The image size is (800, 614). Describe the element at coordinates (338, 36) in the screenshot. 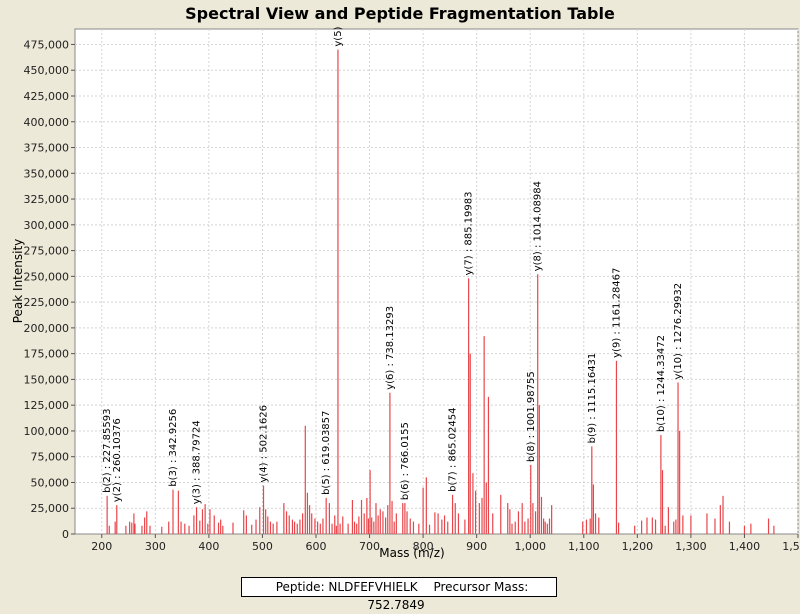

I see `peak-annotation: y(5)` at that location.